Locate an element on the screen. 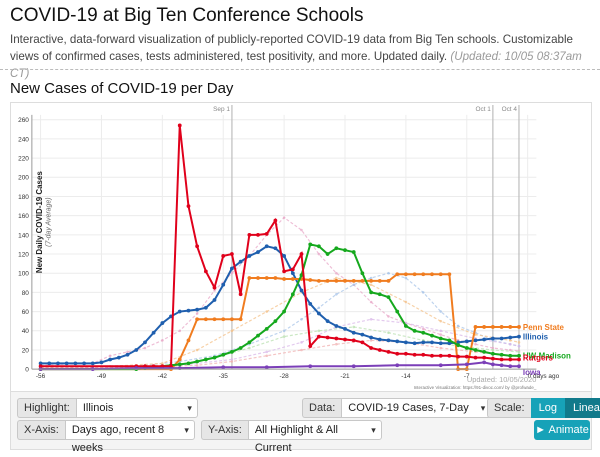 This screenshot has width=600, height=457. highlight-control: Highlight: Illinois ▾ is located at coordinates (107, 408).